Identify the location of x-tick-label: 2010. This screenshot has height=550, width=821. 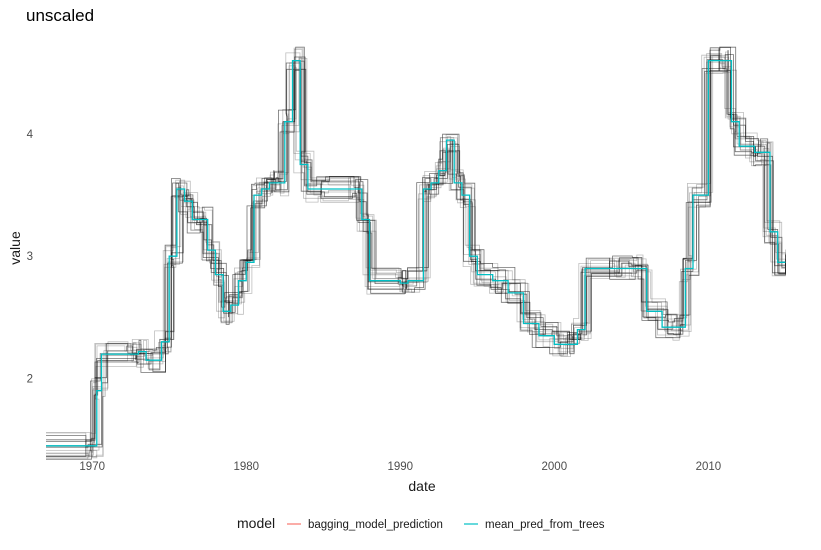
(709, 467).